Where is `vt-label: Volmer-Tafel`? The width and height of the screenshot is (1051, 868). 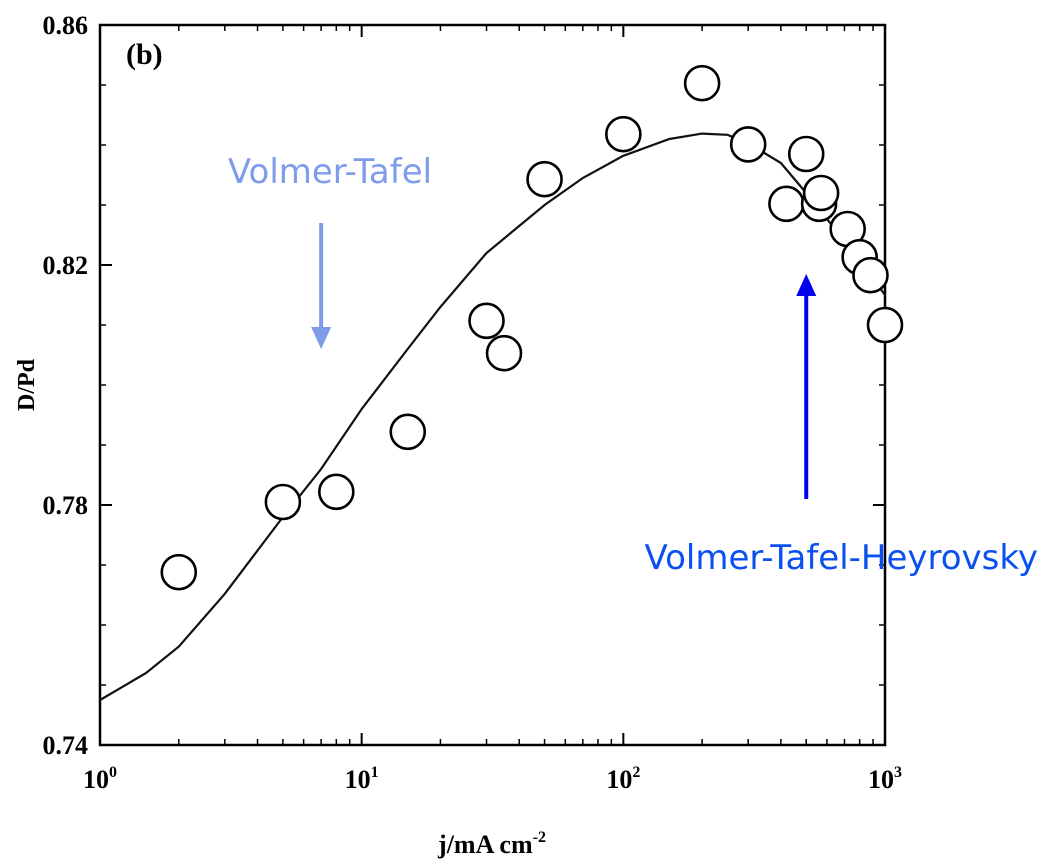
vt-label: Volmer-Tafel is located at coordinates (330, 172).